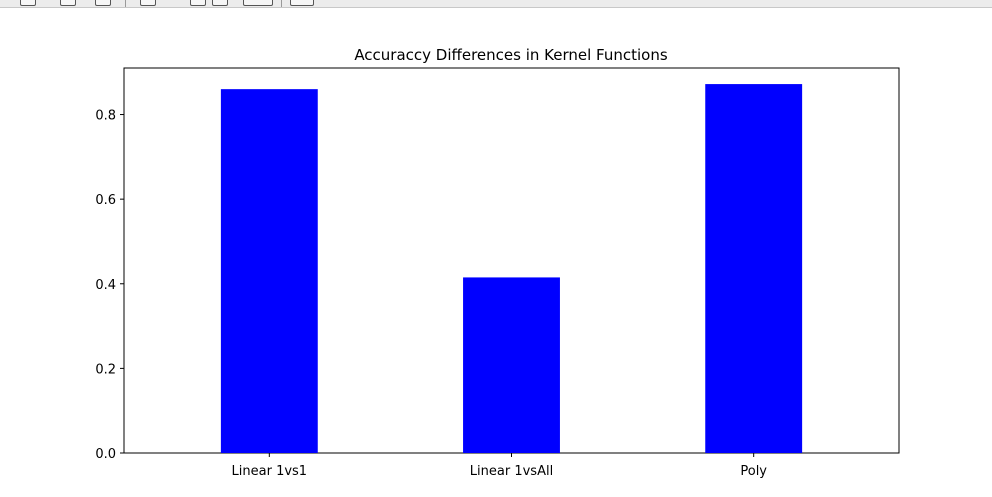  Describe the element at coordinates (105, 454) in the screenshot. I see `y-tick-label: 0.0` at that location.